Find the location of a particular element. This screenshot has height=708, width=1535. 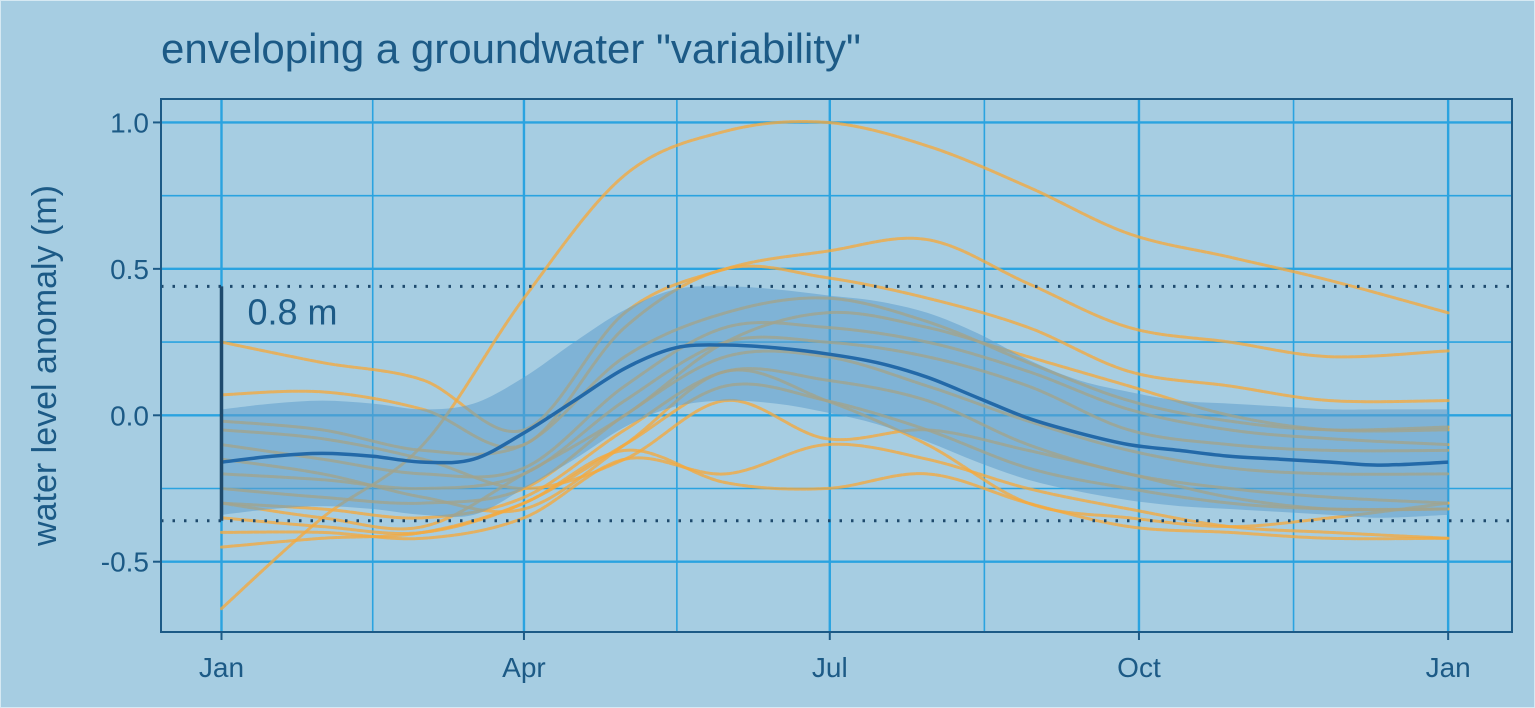

trace-line is located at coordinates (835, 498).